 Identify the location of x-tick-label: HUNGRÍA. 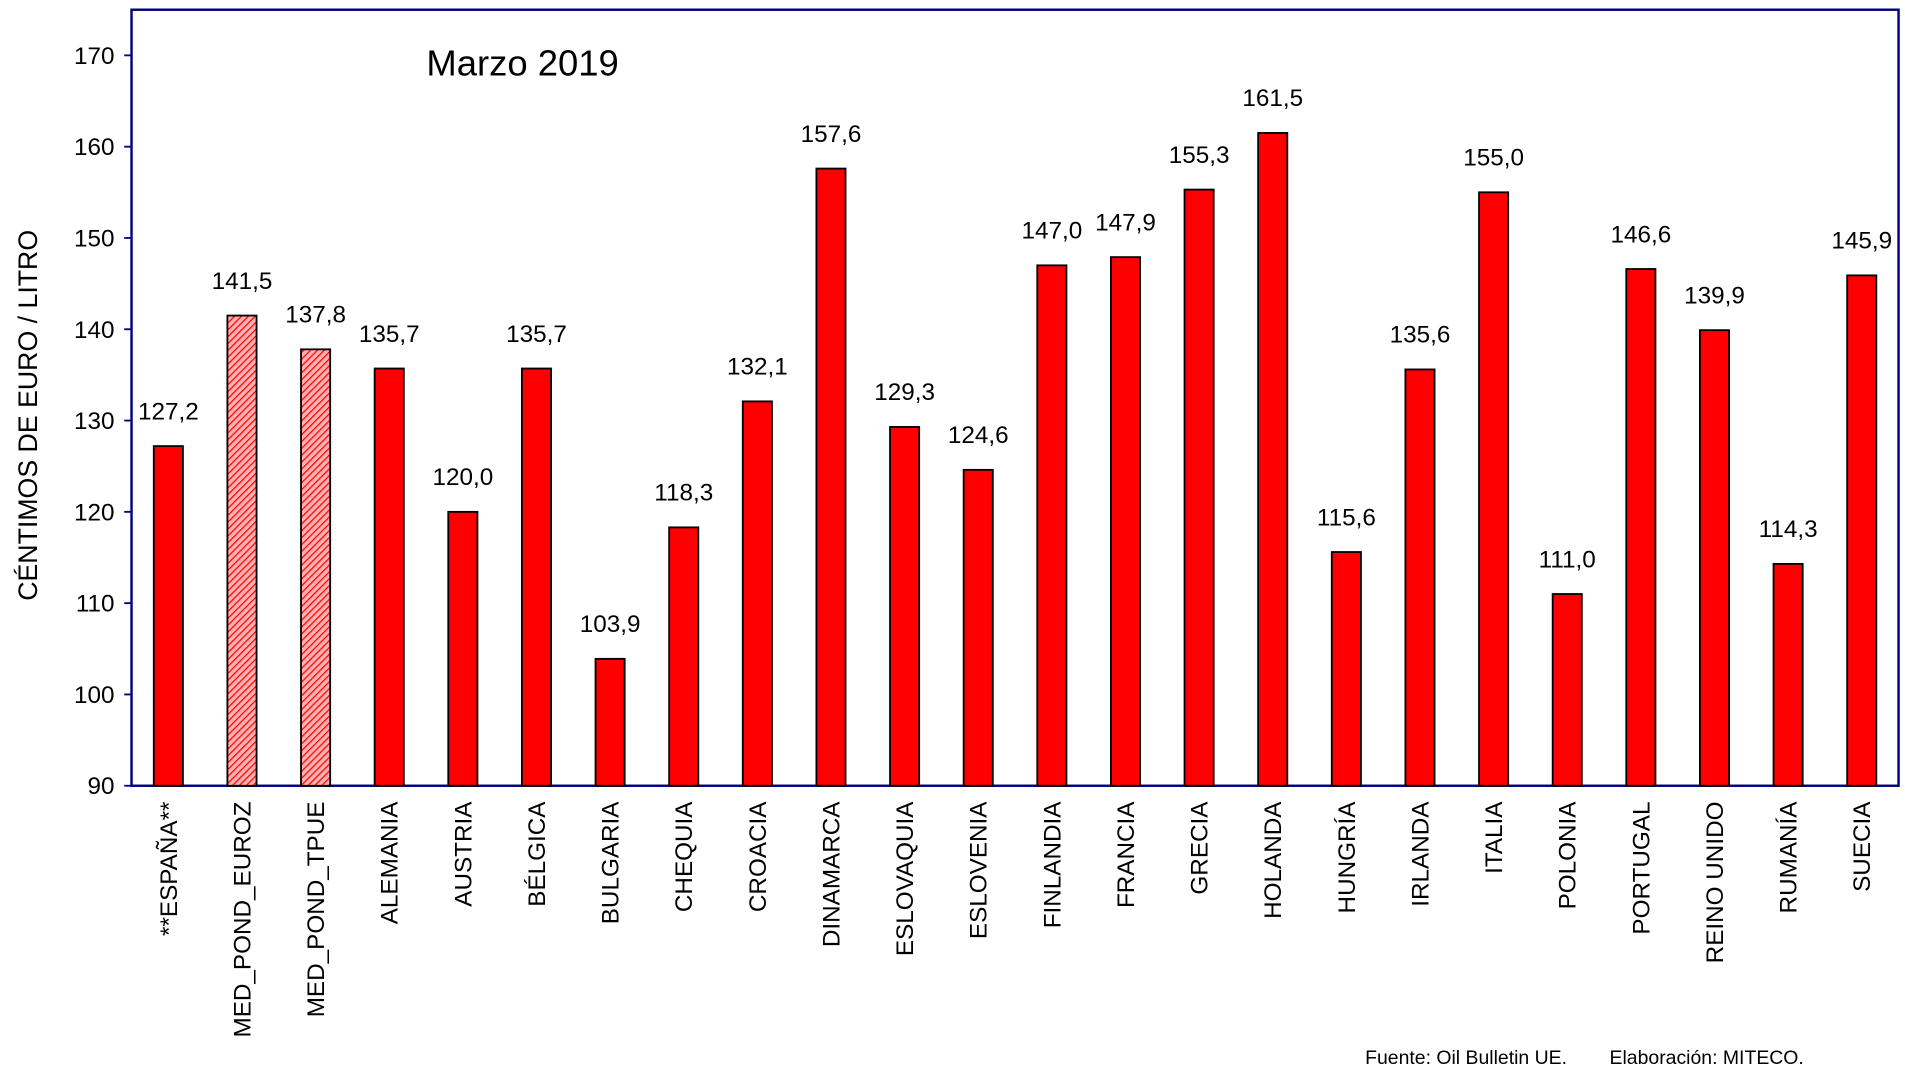
(1347, 857).